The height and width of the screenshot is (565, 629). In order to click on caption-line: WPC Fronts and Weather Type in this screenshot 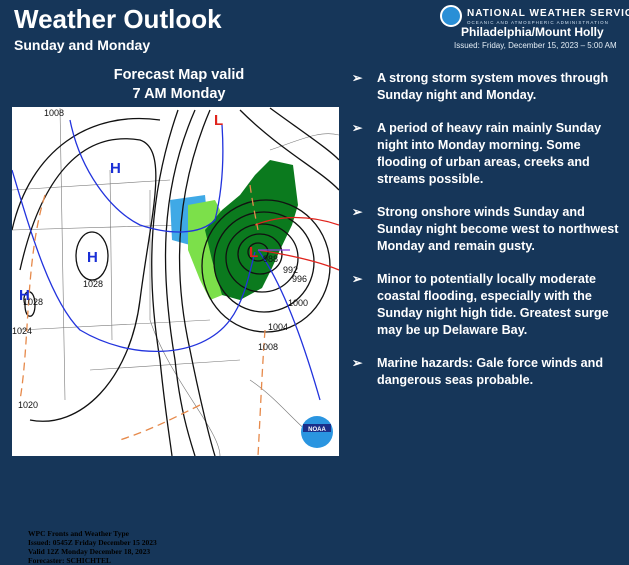, I will do `click(78, 533)`.